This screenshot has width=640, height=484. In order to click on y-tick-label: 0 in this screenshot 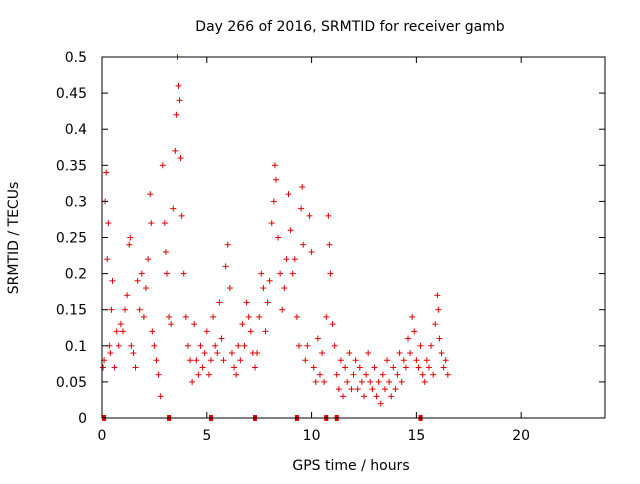, I will do `click(82, 419)`.